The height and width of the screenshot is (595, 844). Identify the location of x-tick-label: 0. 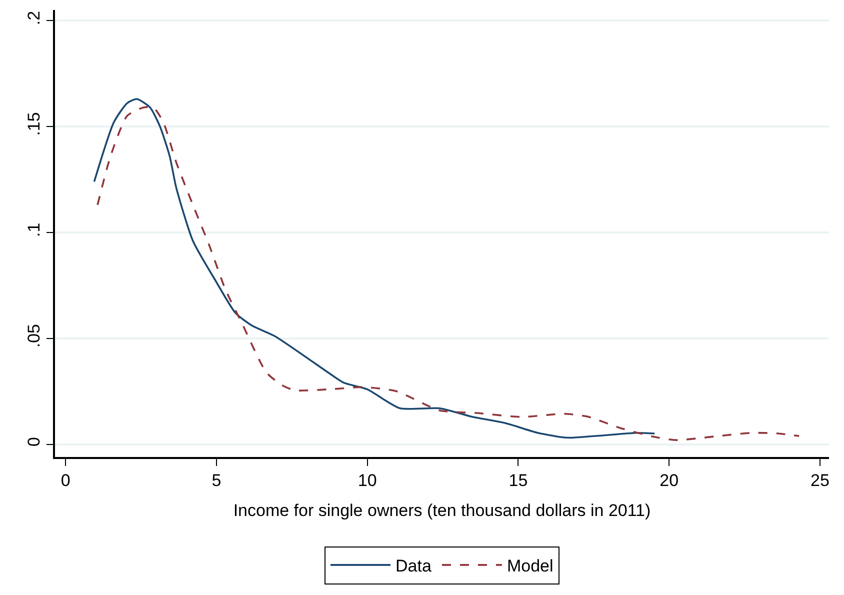
(65, 480).